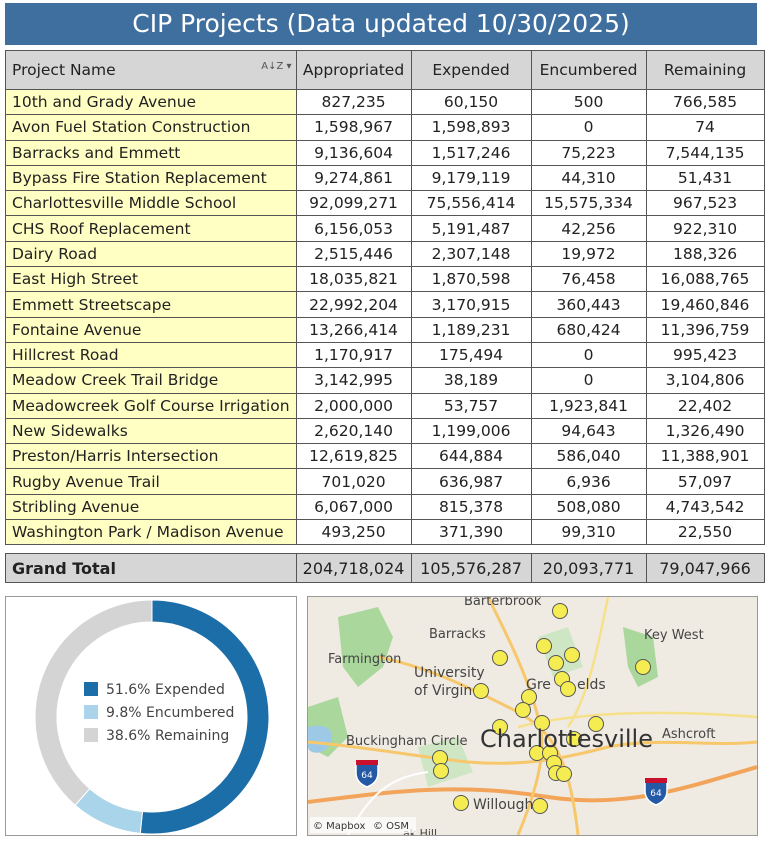 Image resolution: width=774 pixels, height=844 pixels. Describe the element at coordinates (588, 279) in the screenshot. I see `value-cell: 76,458` at that location.